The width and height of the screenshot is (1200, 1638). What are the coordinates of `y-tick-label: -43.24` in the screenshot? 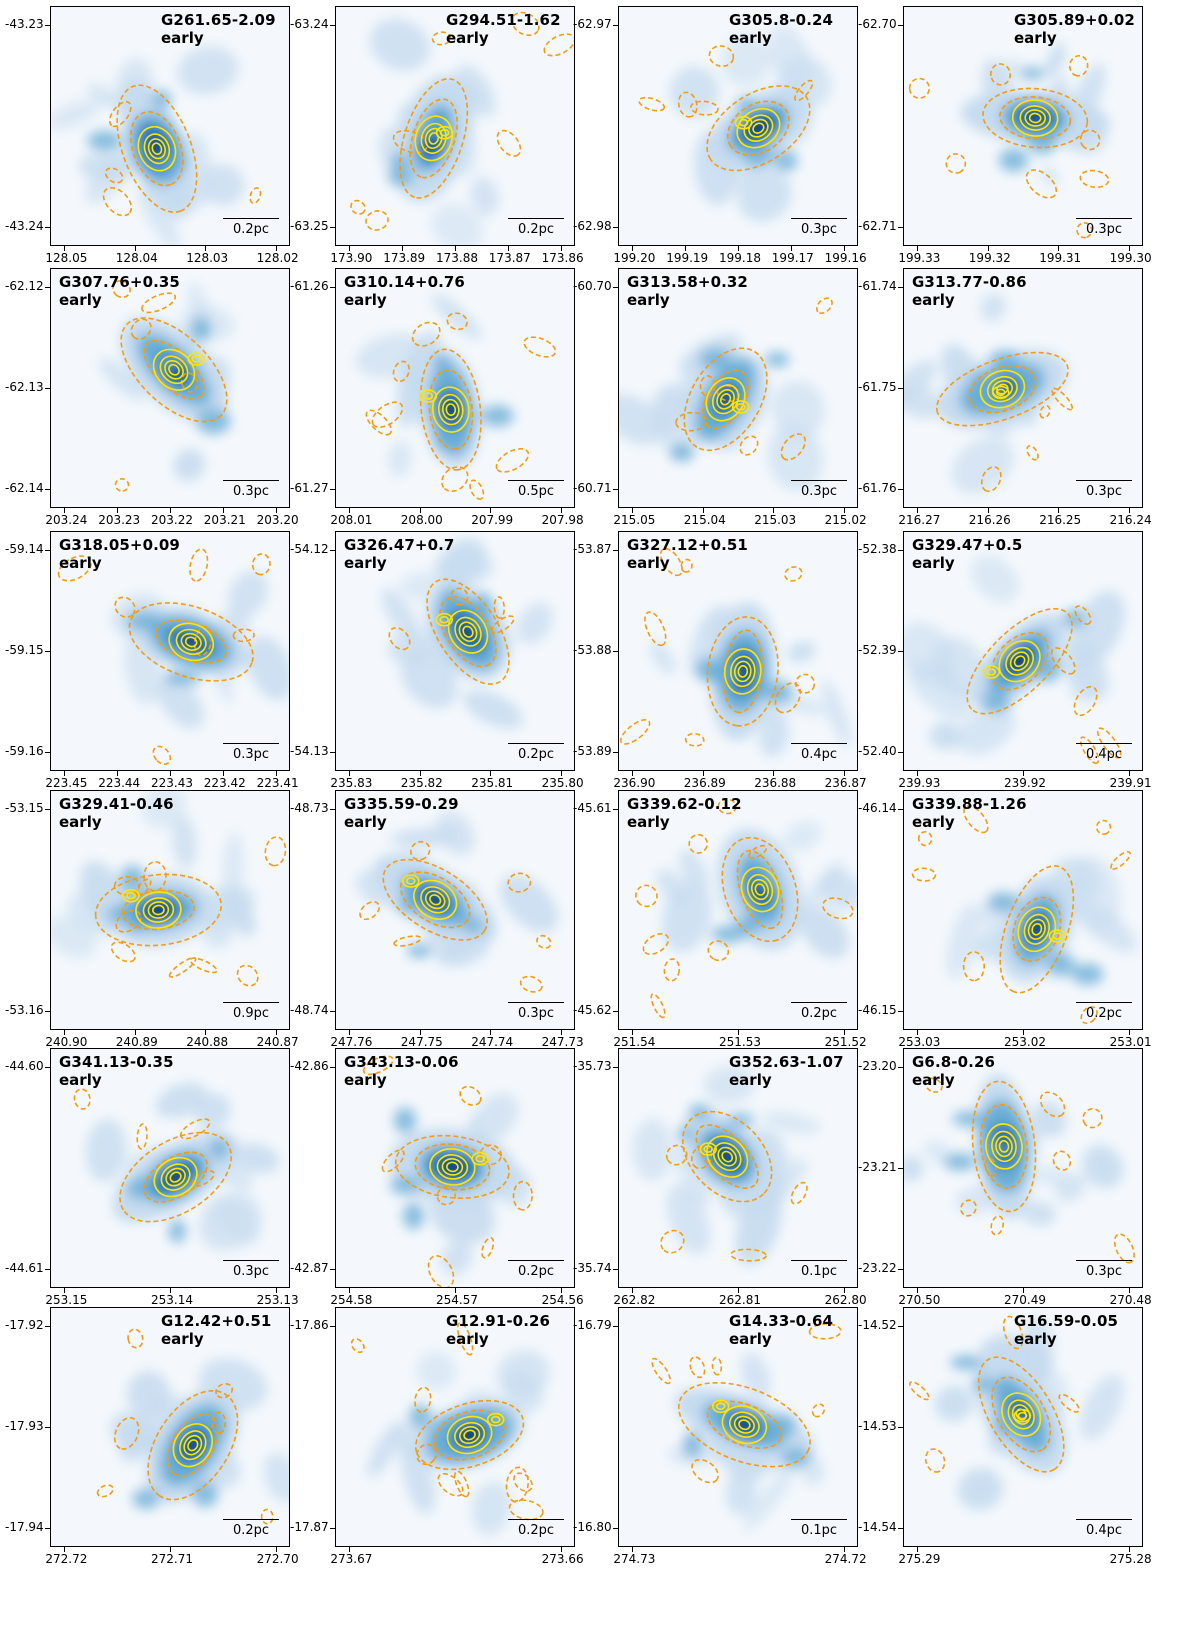 It's located at (24, 225).